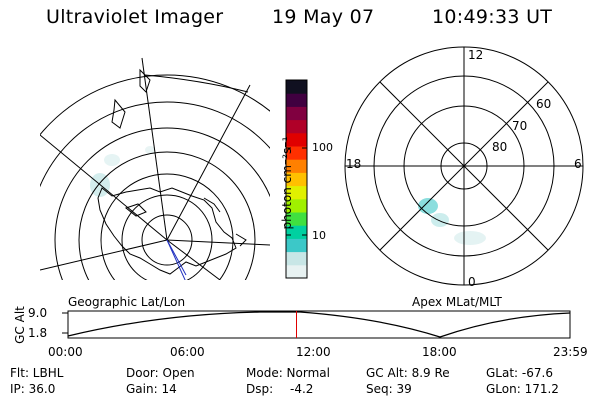 Image resolution: width=600 pixels, height=400 pixels. What do you see at coordinates (570, 352) in the screenshot?
I see `timeline-xtick: 23:59` at bounding box center [570, 352].